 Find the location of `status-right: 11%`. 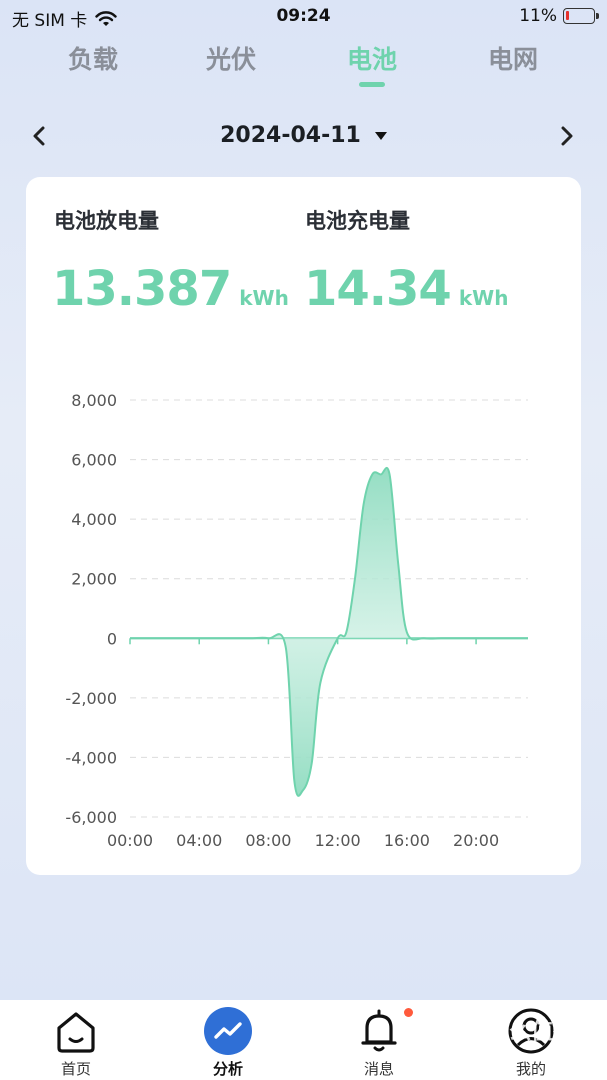

status-right: 11% is located at coordinates (559, 16).